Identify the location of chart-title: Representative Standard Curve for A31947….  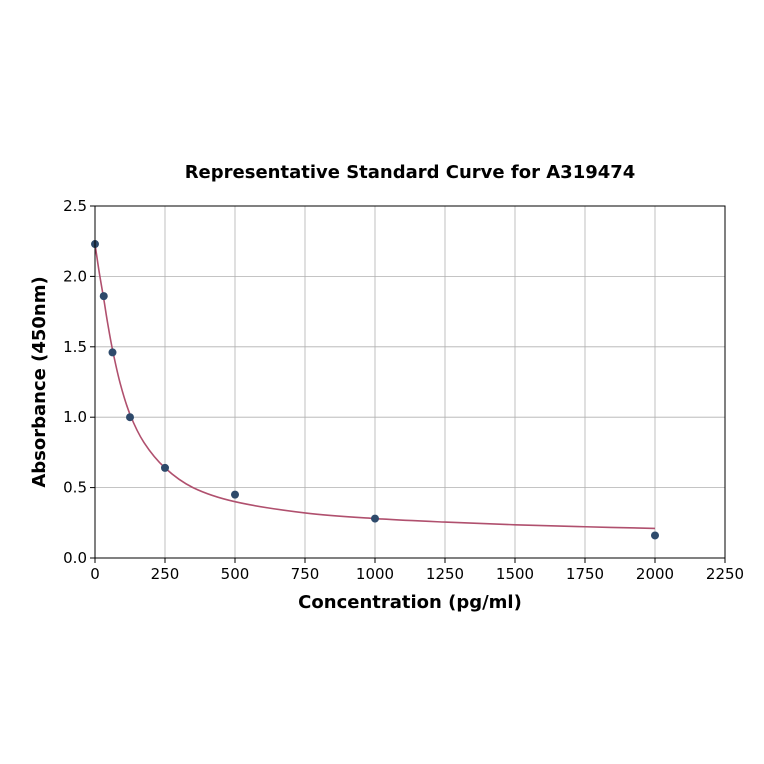
(410, 172).